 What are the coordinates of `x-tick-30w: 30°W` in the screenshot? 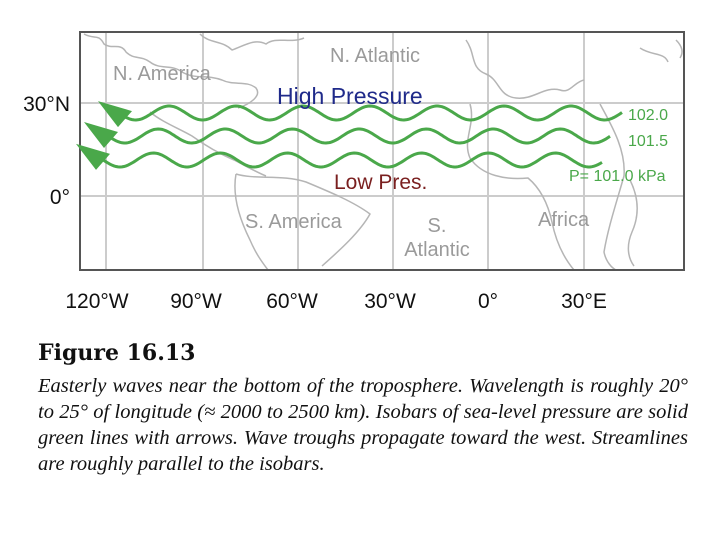 It's located at (390, 301).